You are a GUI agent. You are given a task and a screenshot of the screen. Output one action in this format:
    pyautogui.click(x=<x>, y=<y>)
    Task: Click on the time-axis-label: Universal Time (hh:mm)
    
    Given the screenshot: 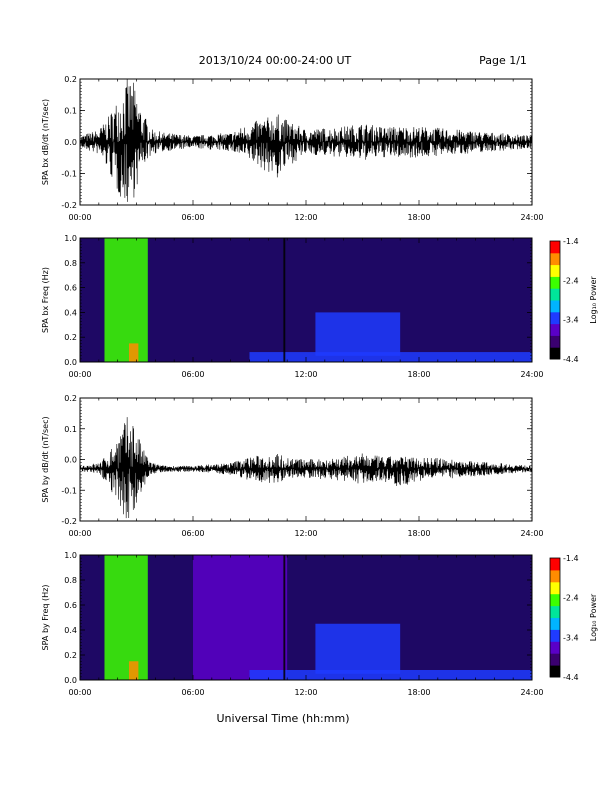 What is the action you would take?
    pyautogui.click(x=283, y=718)
    